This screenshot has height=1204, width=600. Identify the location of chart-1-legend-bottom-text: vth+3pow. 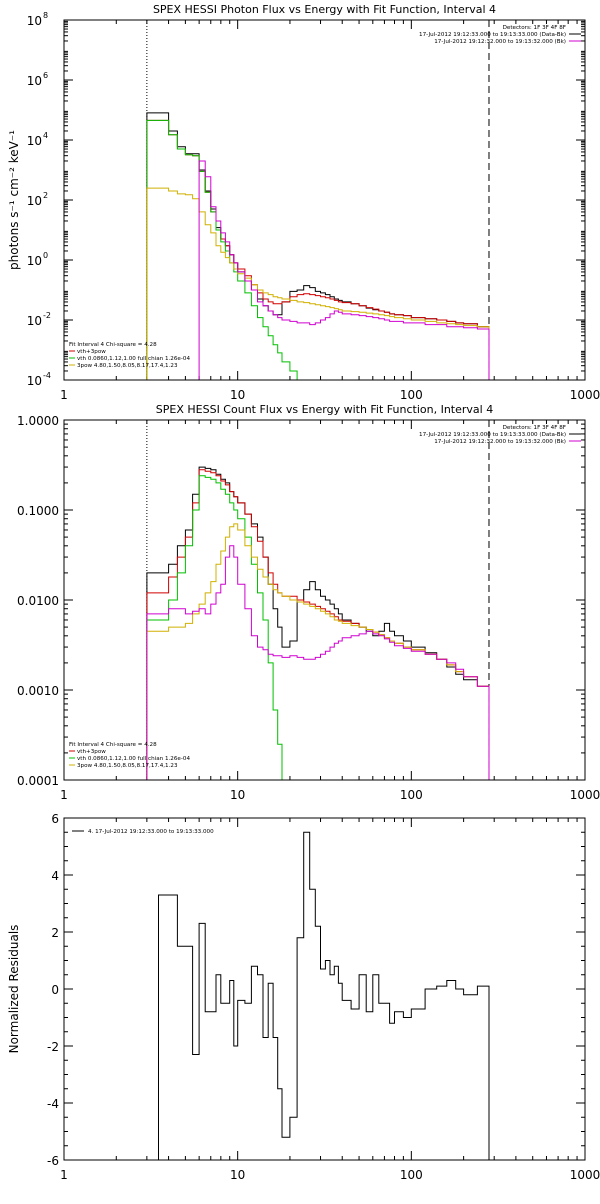
(91, 352).